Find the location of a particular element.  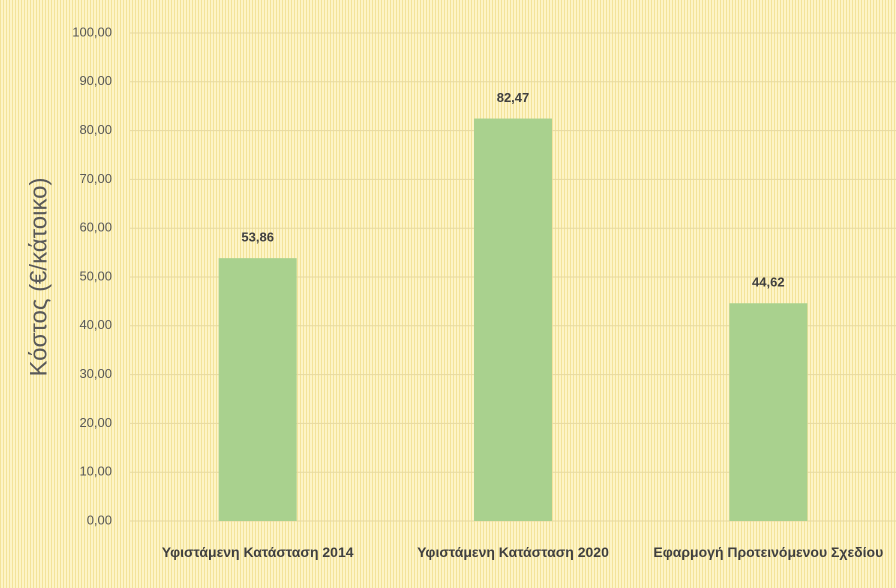

y-tick-label: 50,00 is located at coordinates (95, 275).